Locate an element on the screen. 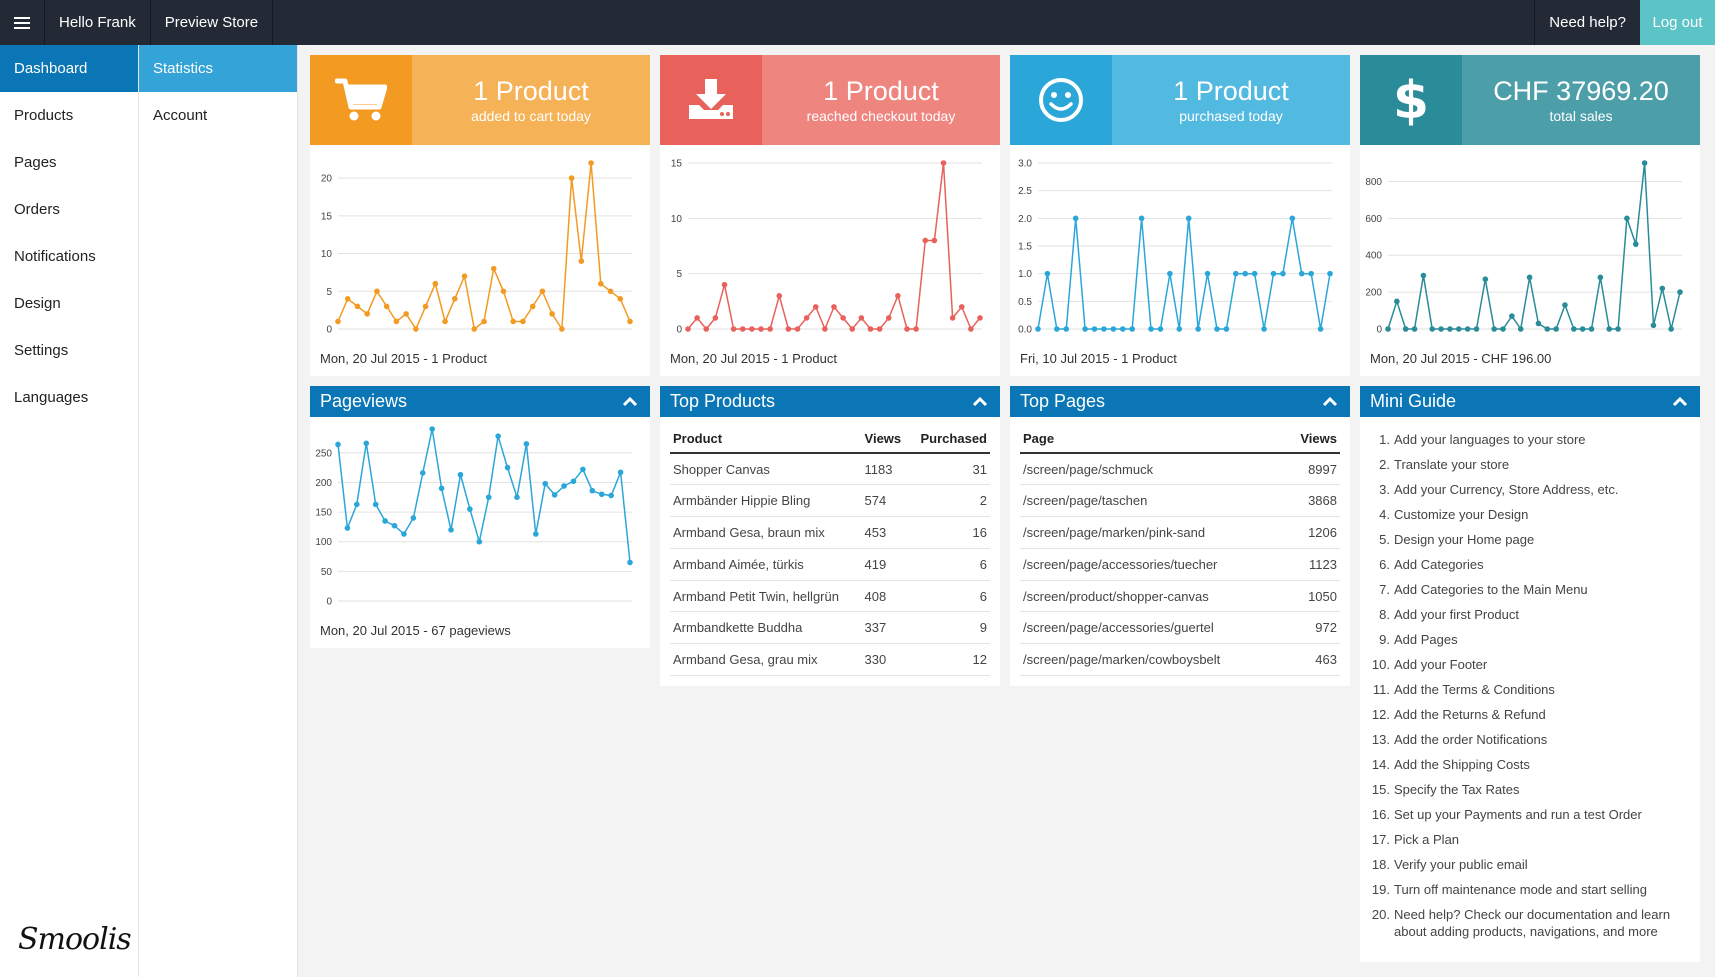 This screenshot has height=977, width=1715. guide-item: 13. Add the order Notifications is located at coordinates (1528, 739).